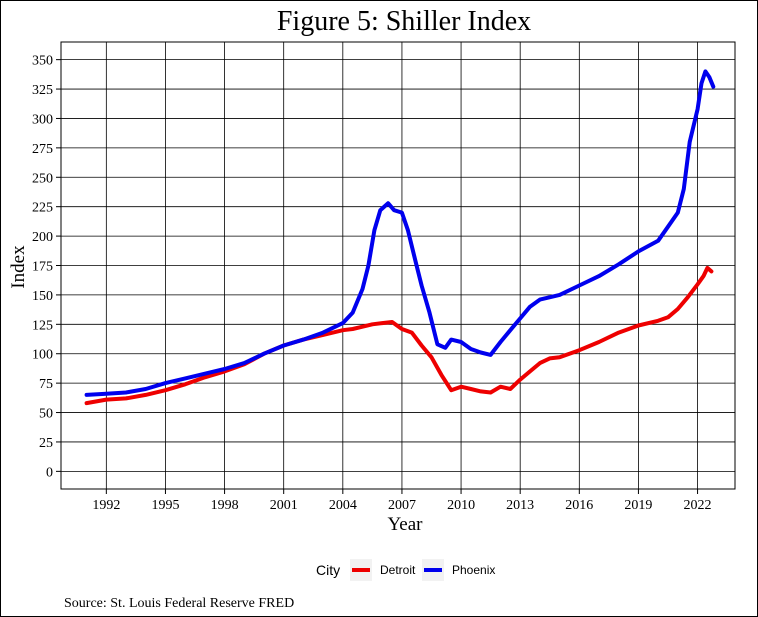  What do you see at coordinates (579, 505) in the screenshot?
I see `x-tick-label: 2016` at bounding box center [579, 505].